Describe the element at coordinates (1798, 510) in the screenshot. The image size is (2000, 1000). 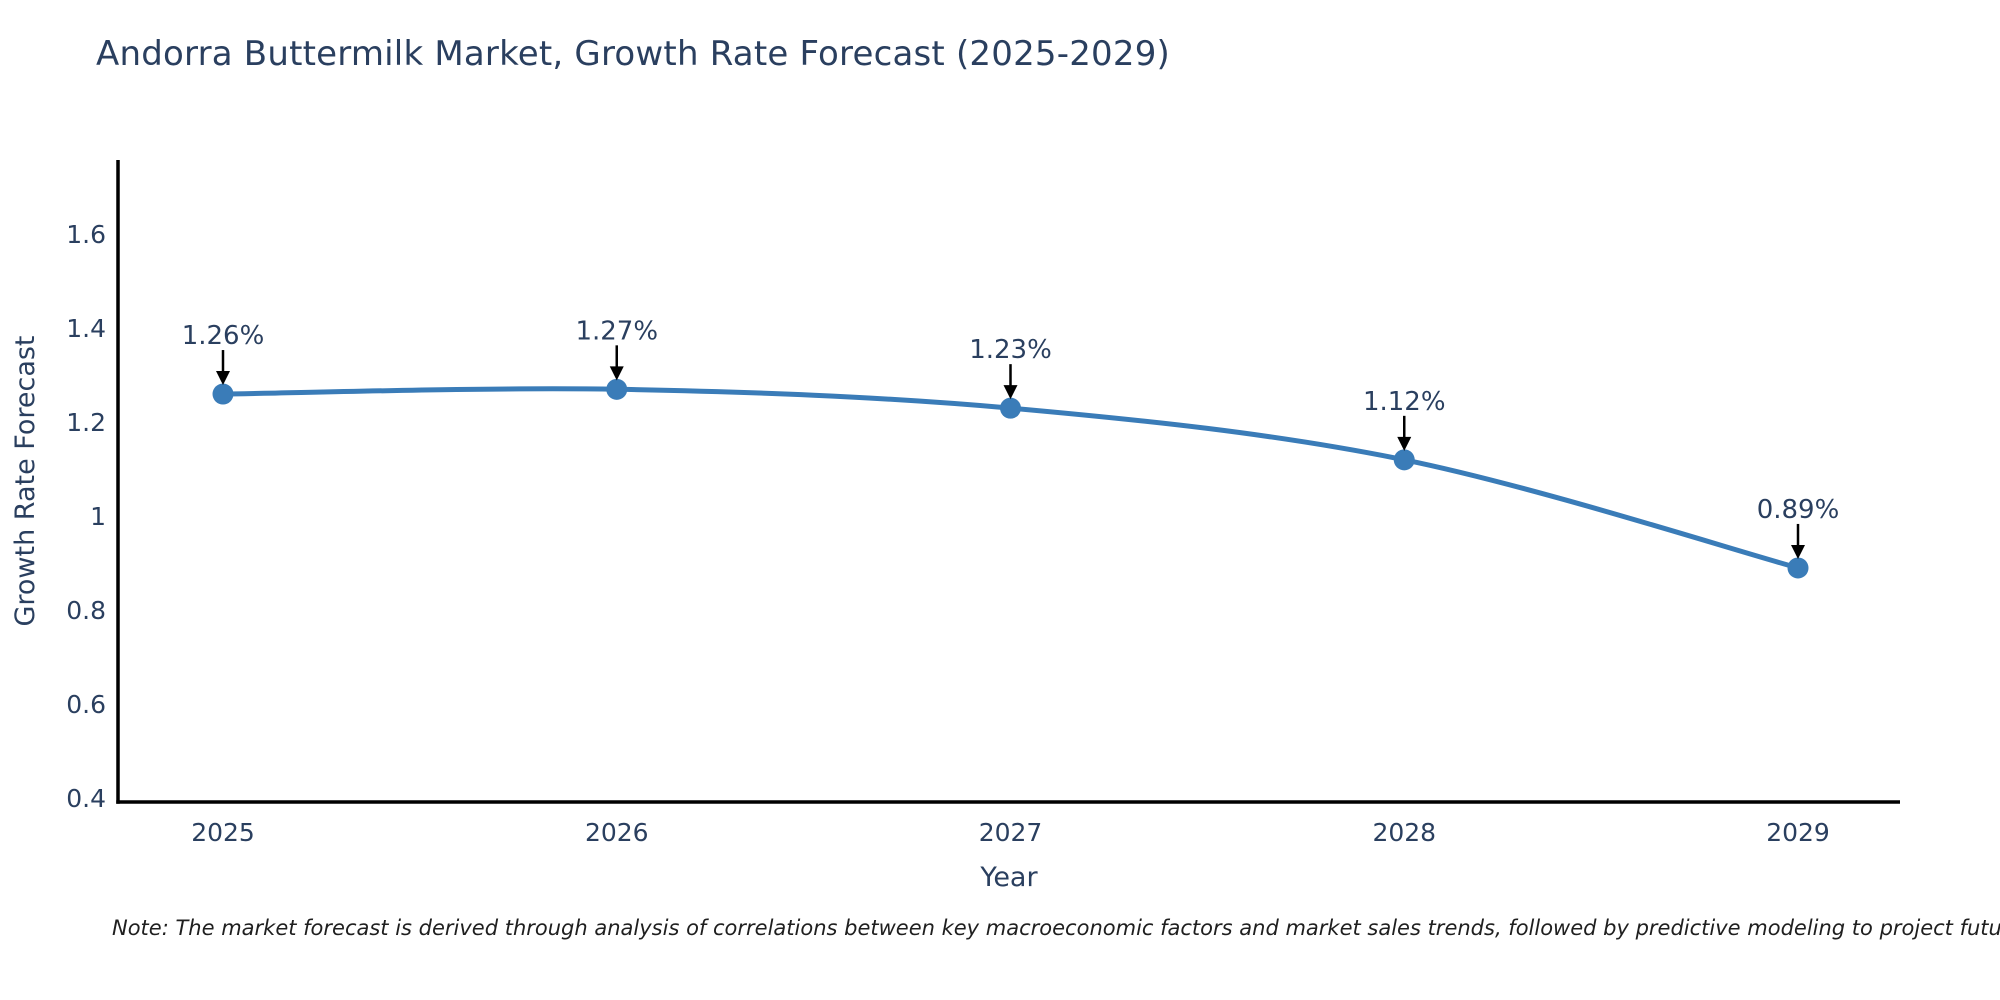
I see `data-point-label: 0.89%` at that location.